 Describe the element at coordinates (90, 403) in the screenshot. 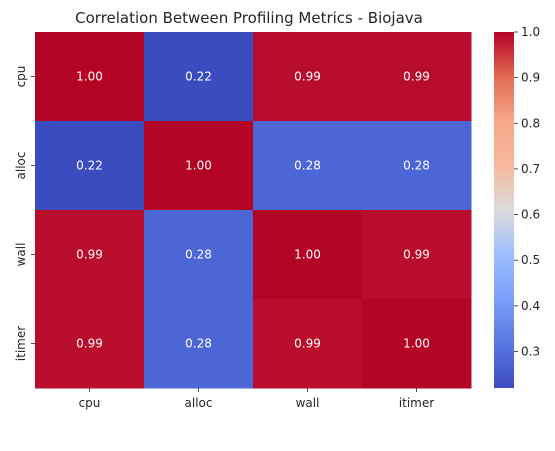

I see `x-tick-label: cpu` at that location.